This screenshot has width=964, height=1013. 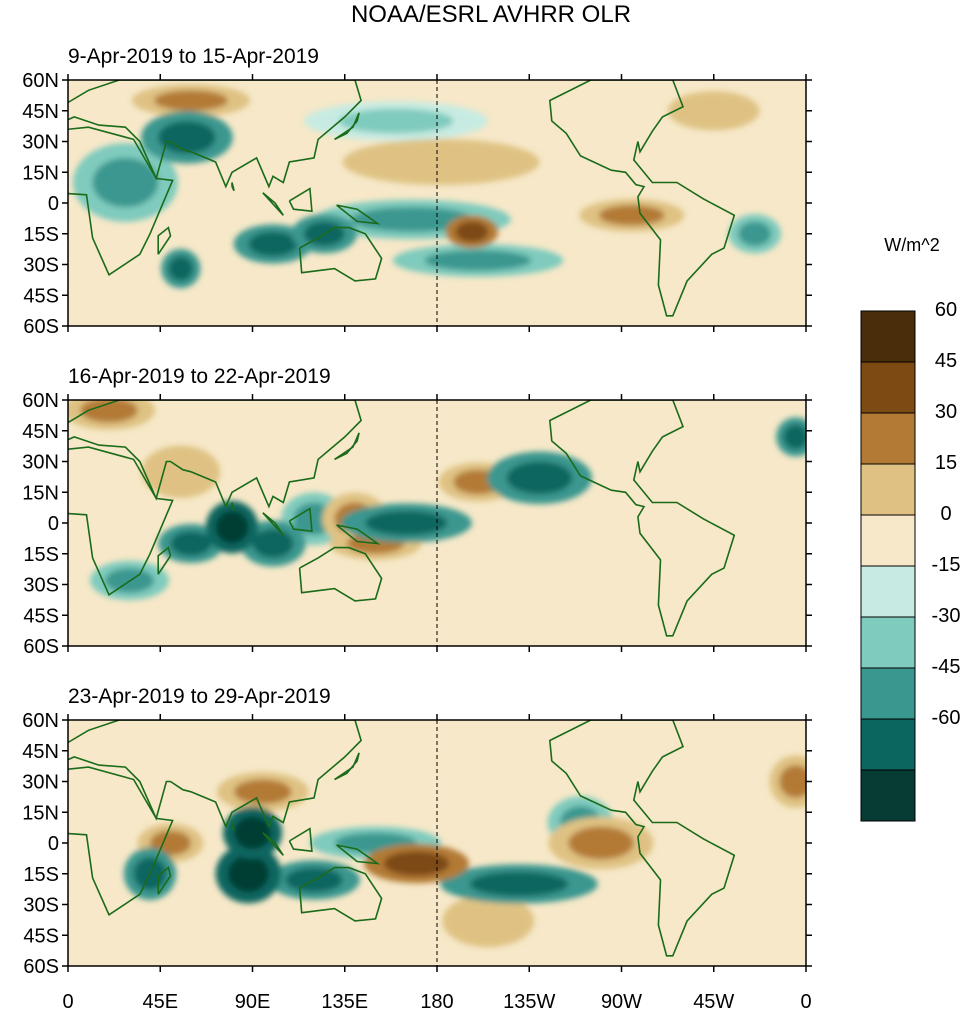 What do you see at coordinates (253, 1002) in the screenshot?
I see `x-tick-label: 90E` at bounding box center [253, 1002].